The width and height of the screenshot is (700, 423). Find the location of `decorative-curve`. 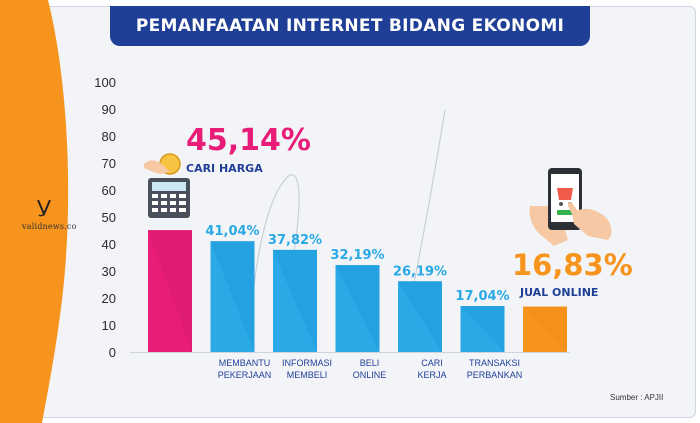

decorative-curve is located at coordinates (274, 252).